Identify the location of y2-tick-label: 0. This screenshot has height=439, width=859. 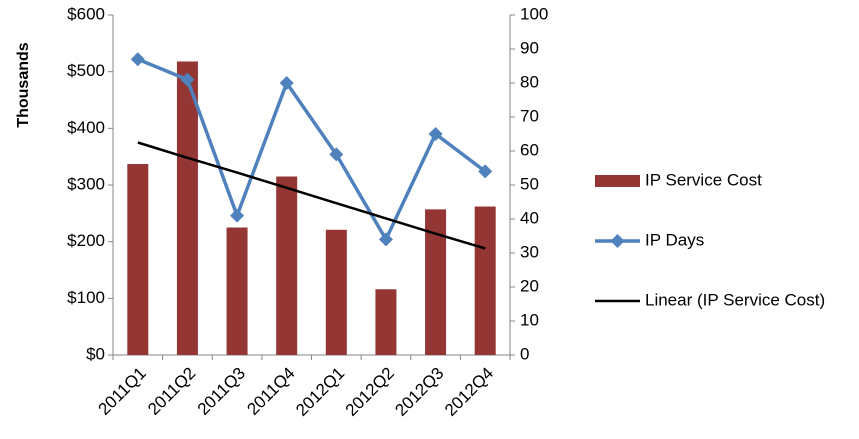
(524, 353).